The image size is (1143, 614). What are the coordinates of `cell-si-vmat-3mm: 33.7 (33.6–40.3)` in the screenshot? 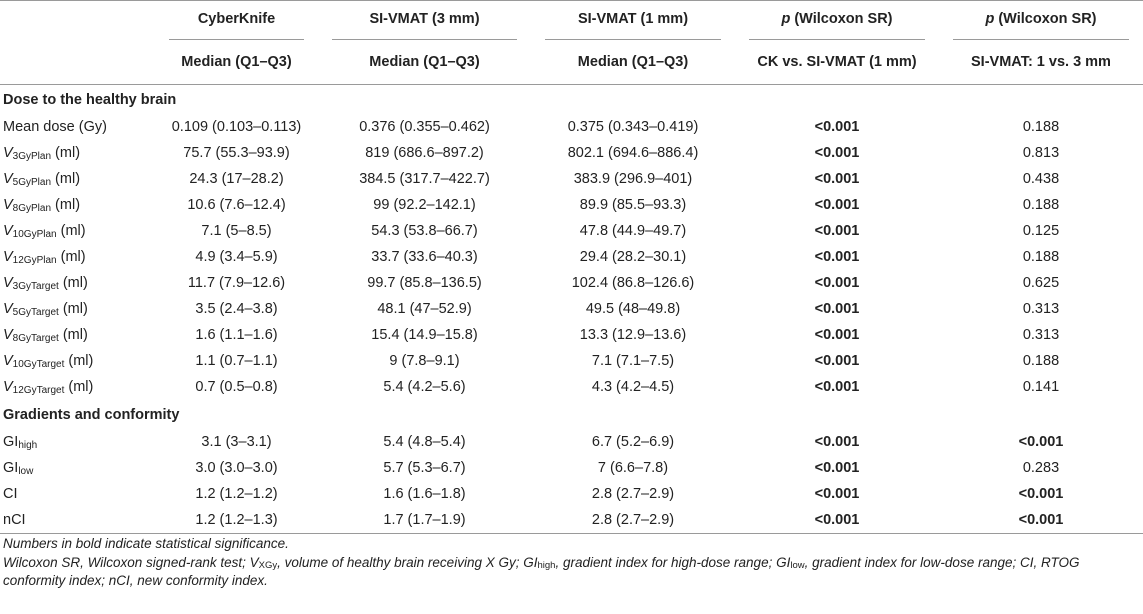 It's located at (424, 257).